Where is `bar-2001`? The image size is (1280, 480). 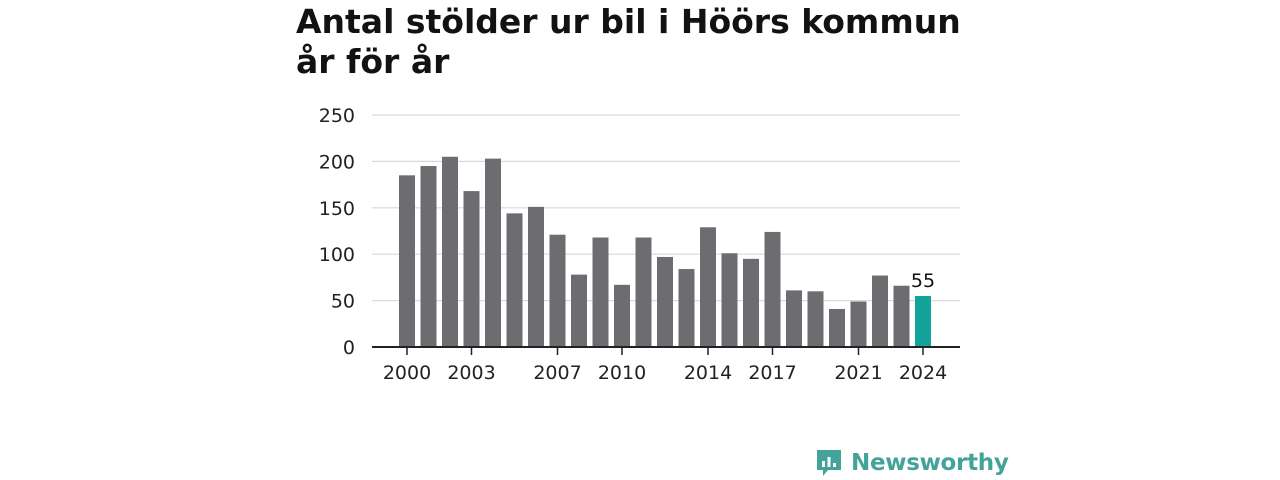
bar-2001 is located at coordinates (428, 256).